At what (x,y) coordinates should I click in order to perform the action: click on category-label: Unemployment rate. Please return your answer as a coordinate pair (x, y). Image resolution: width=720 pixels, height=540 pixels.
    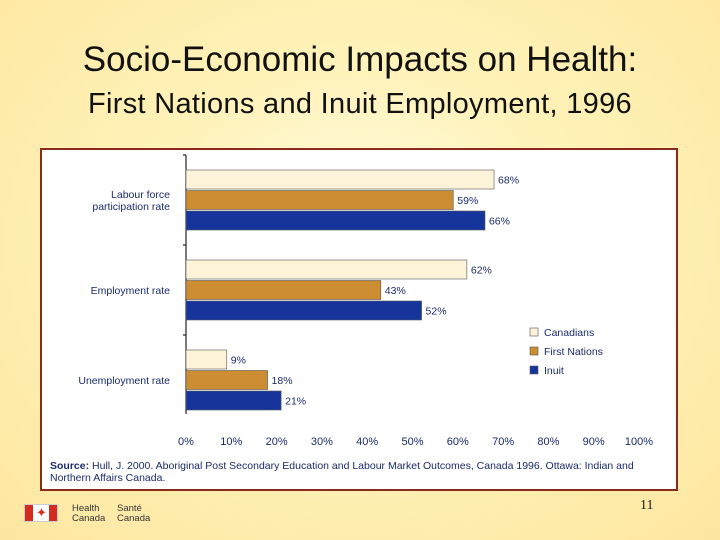
    Looking at the image, I should click on (124, 381).